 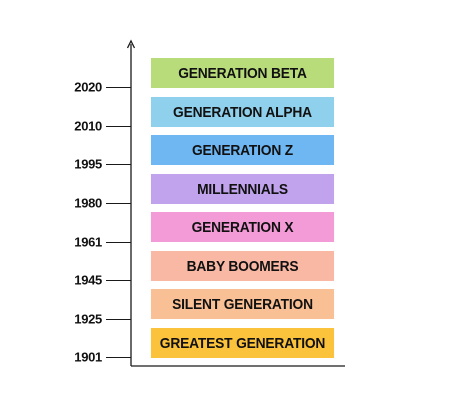 What do you see at coordinates (88, 164) in the screenshot?
I see `year-label: 1995` at bounding box center [88, 164].